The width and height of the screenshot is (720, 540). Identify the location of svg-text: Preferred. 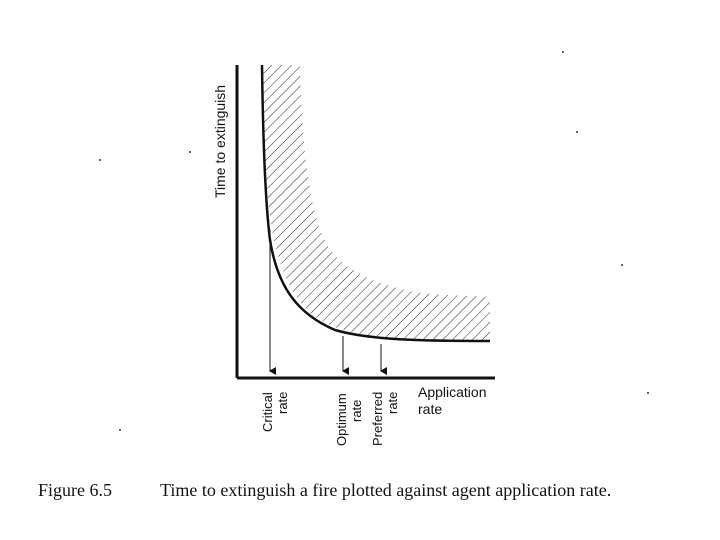
(377, 419).